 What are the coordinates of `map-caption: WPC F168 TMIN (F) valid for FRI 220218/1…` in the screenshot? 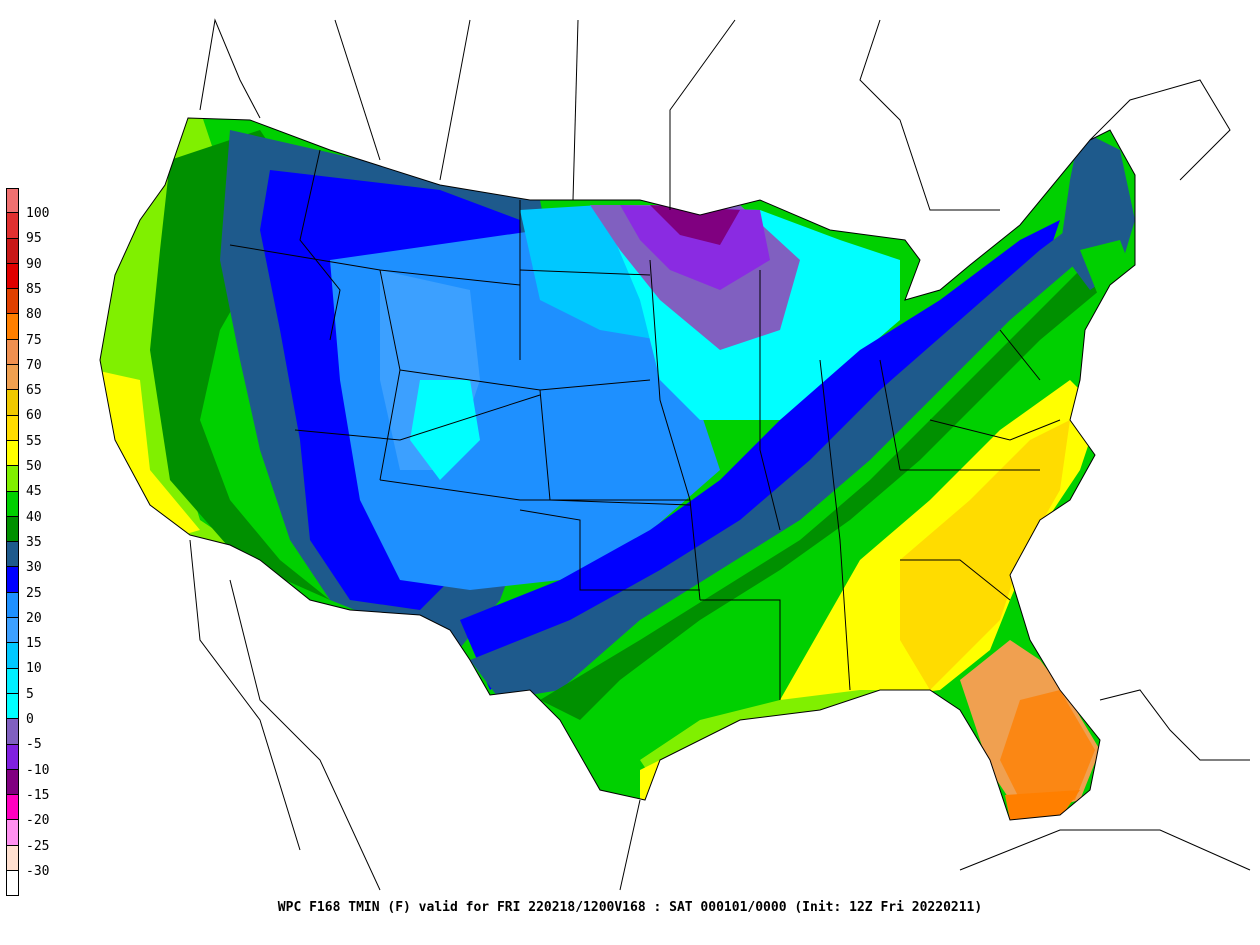 It's located at (630, 907).